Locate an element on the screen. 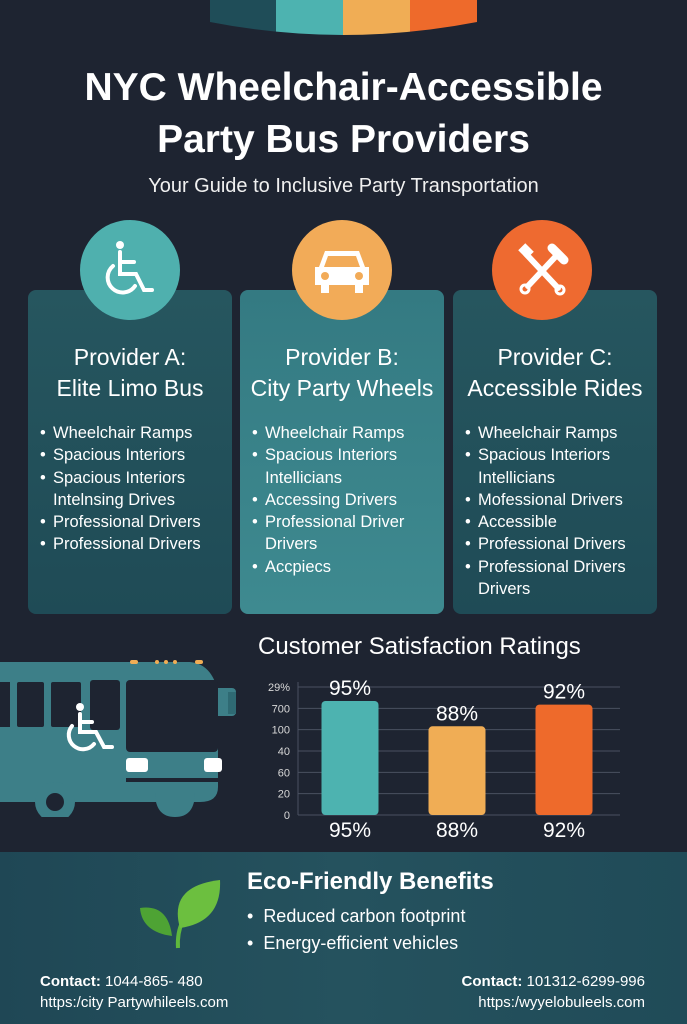 The image size is (687, 1024). provider-subname: Elite Limo Bus is located at coordinates (130, 388).